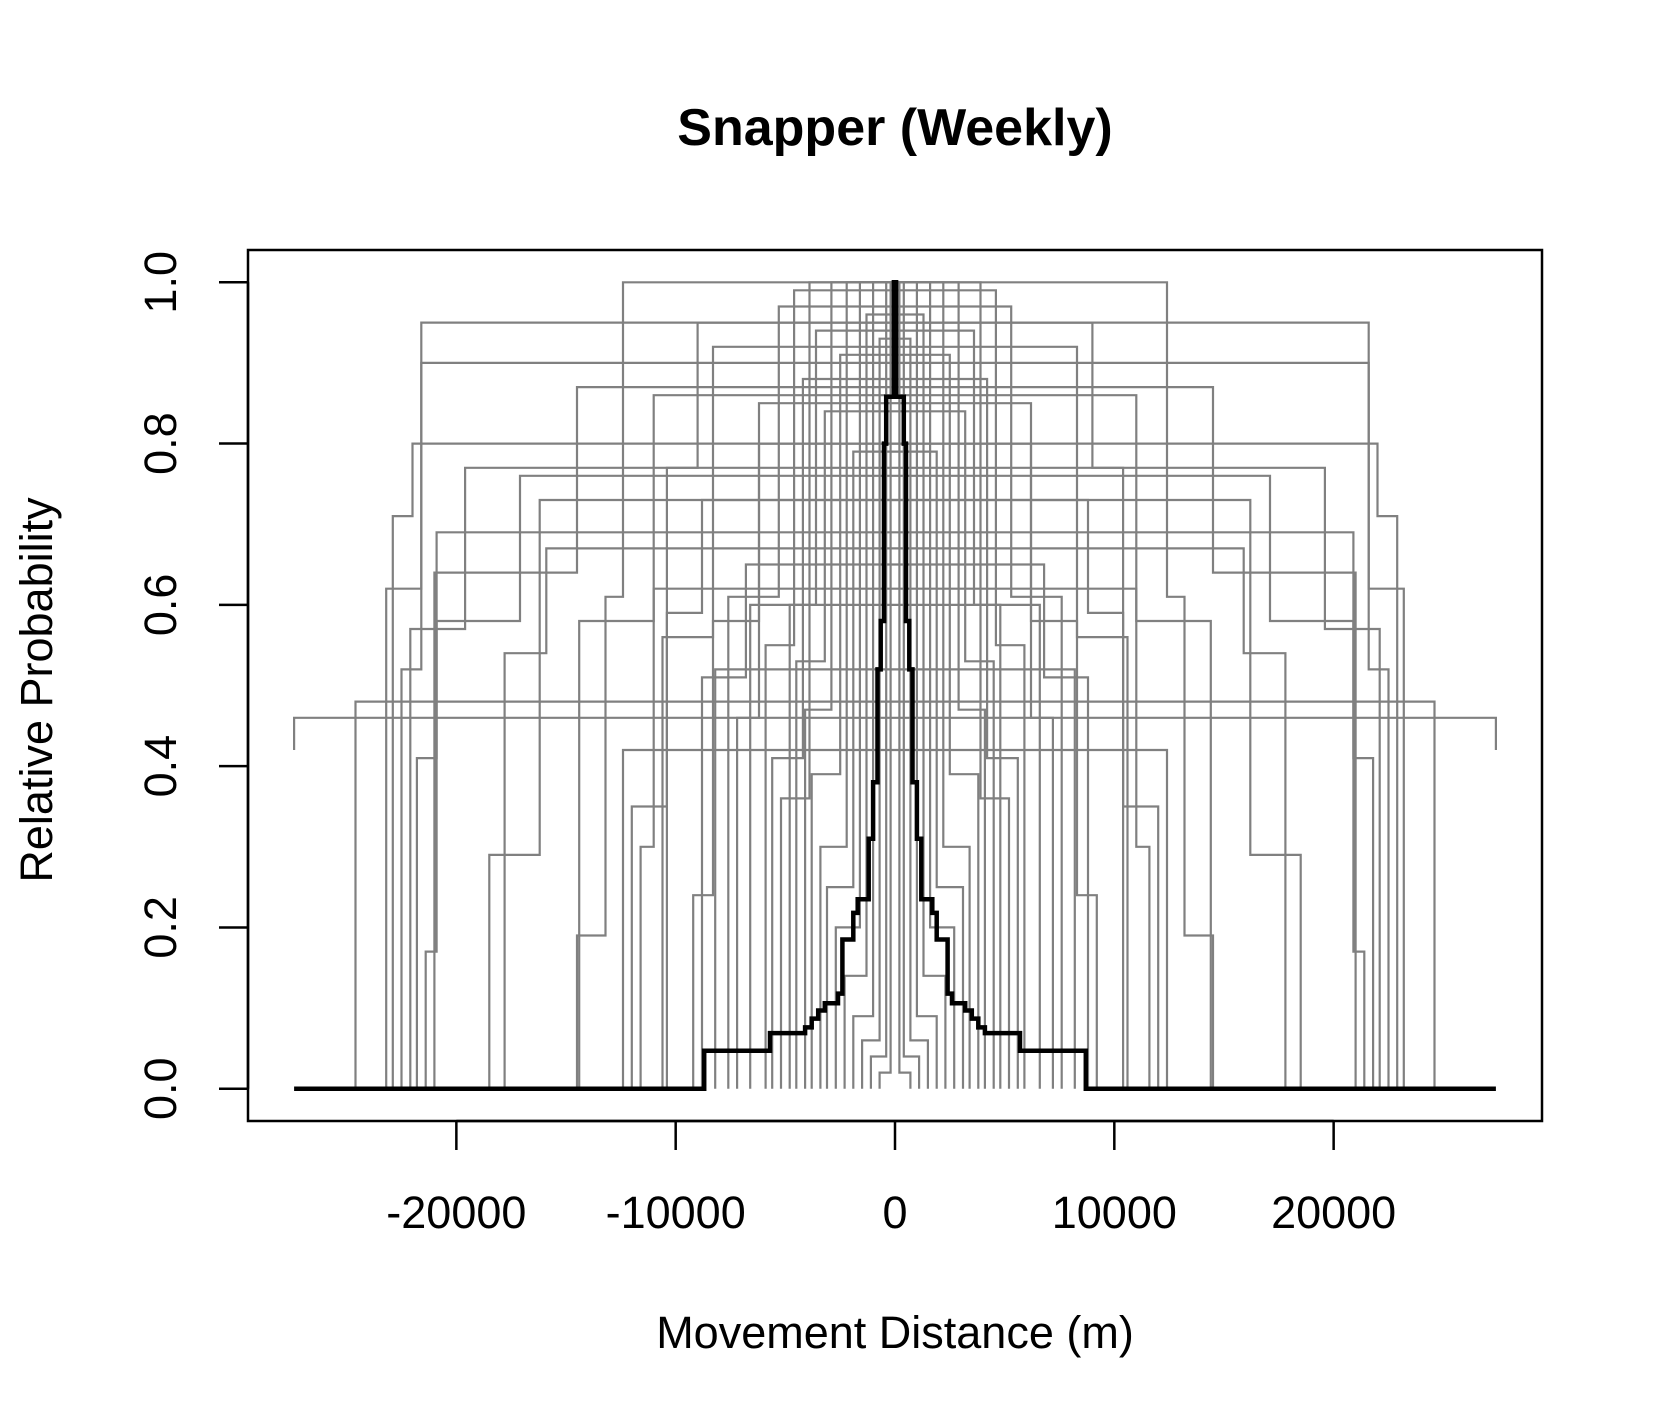 This screenshot has width=1653, height=1422. Describe the element at coordinates (160, 1088) in the screenshot. I see `y-tick-label: 0.0` at that location.